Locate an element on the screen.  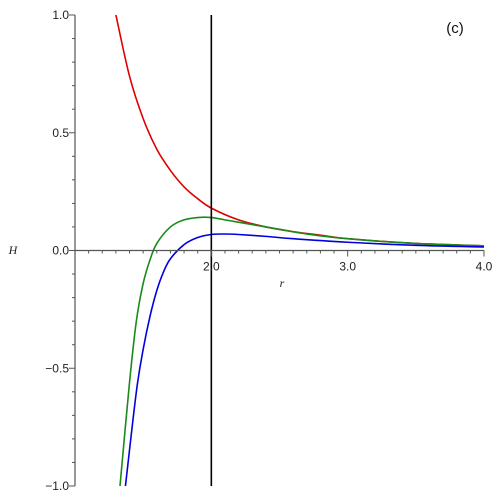
x-axis-label: r is located at coordinates (282, 283).